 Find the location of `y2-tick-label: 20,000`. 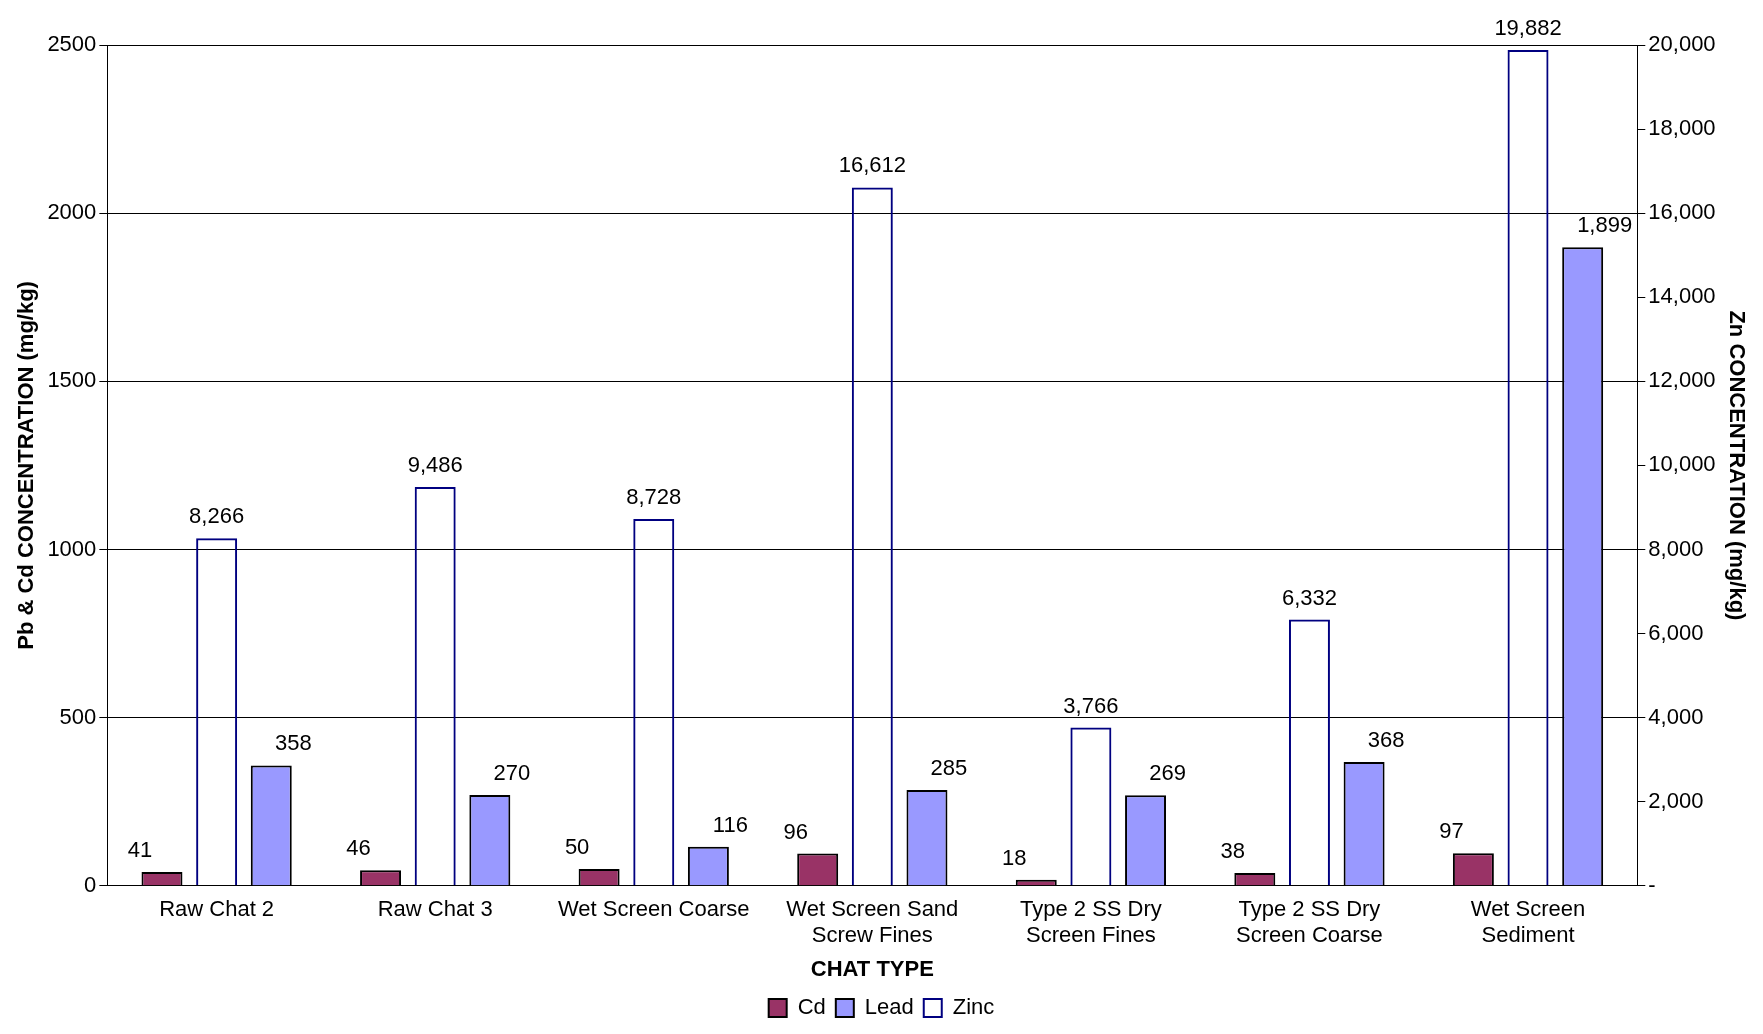

y2-tick-label: 20,000 is located at coordinates (1682, 44).